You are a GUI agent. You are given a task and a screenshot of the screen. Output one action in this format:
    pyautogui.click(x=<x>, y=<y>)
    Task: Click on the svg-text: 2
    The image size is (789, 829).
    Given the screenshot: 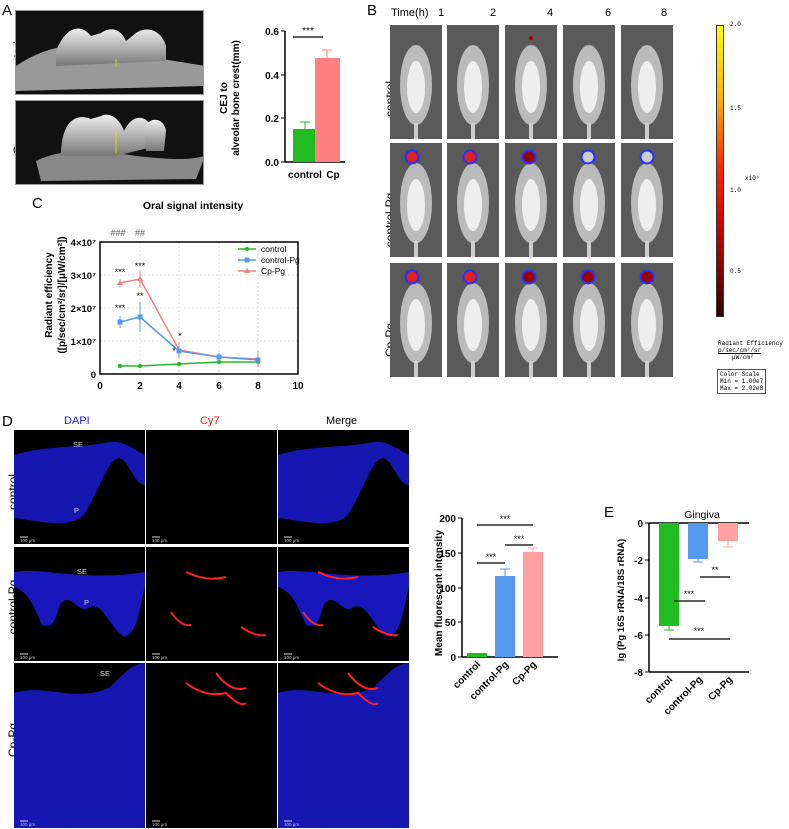 What is the action you would take?
    pyautogui.click(x=140, y=386)
    